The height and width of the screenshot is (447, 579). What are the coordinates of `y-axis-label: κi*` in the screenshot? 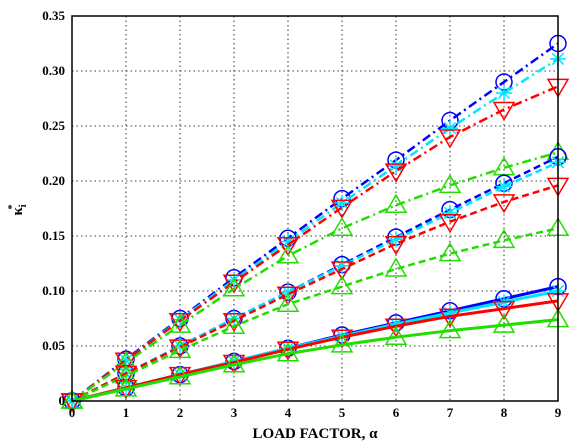 It's located at (18, 209).